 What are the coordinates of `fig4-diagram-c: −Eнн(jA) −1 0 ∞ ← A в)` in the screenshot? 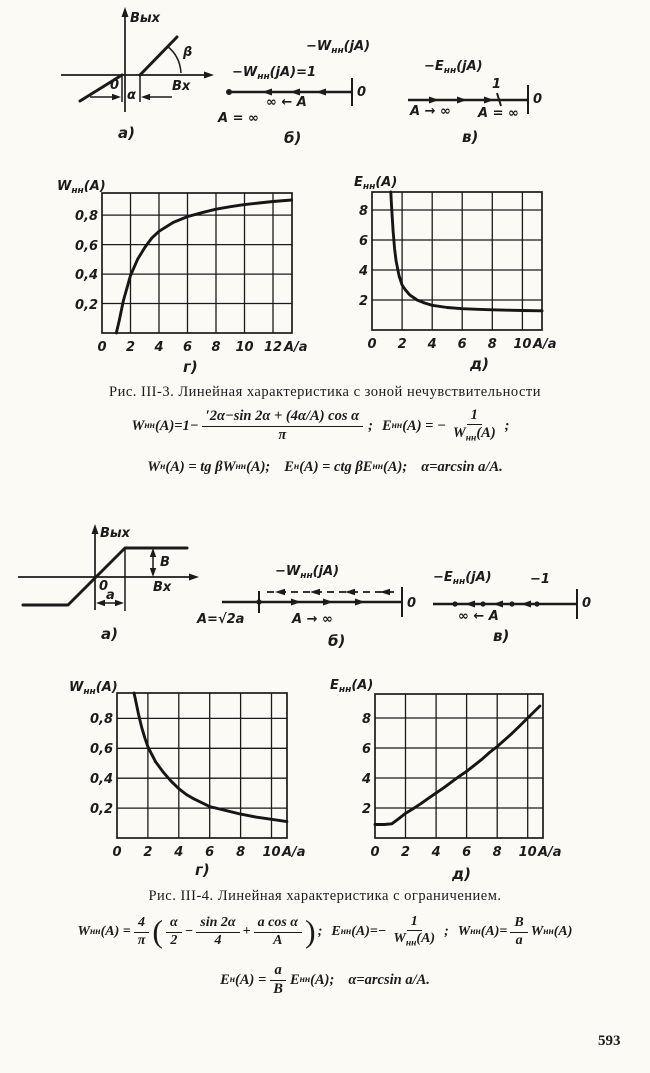 It's located at (535, 595).